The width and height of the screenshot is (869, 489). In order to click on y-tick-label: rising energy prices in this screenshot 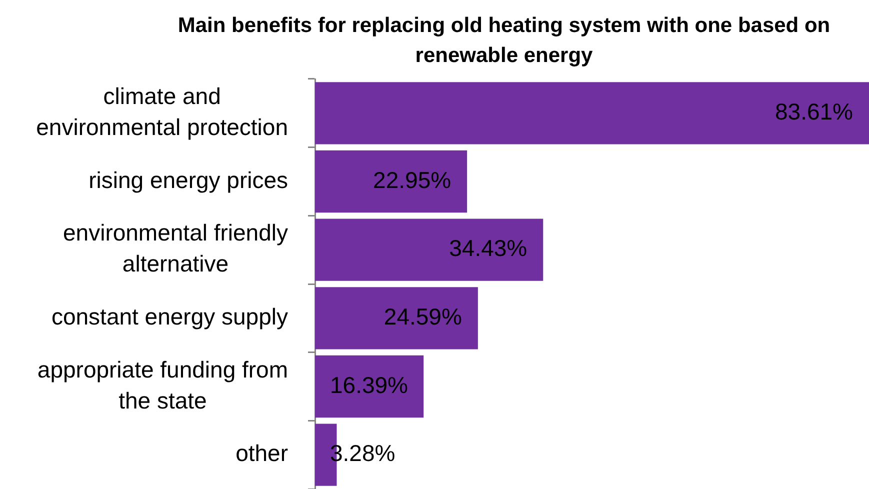, I will do `click(188, 179)`.